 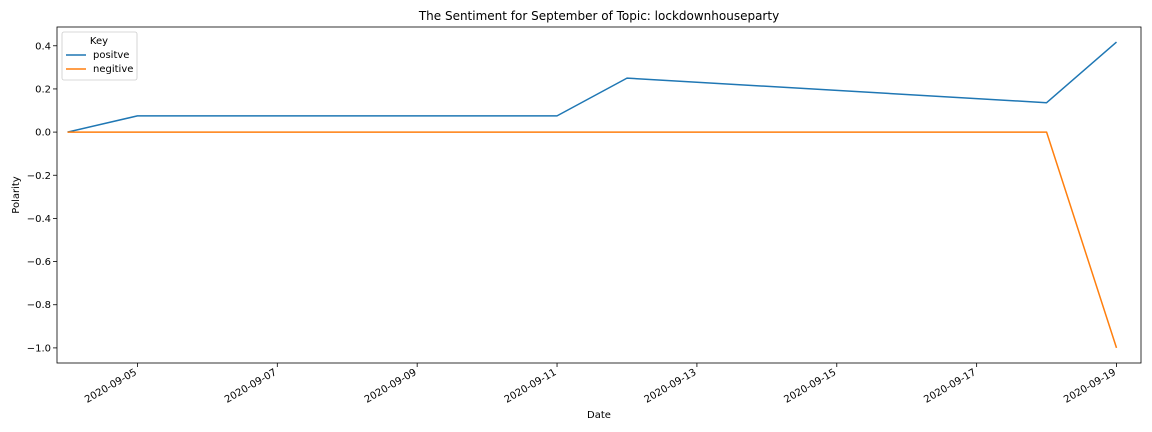 I want to click on y-tick-label: −0.6, so click(x=39, y=262).